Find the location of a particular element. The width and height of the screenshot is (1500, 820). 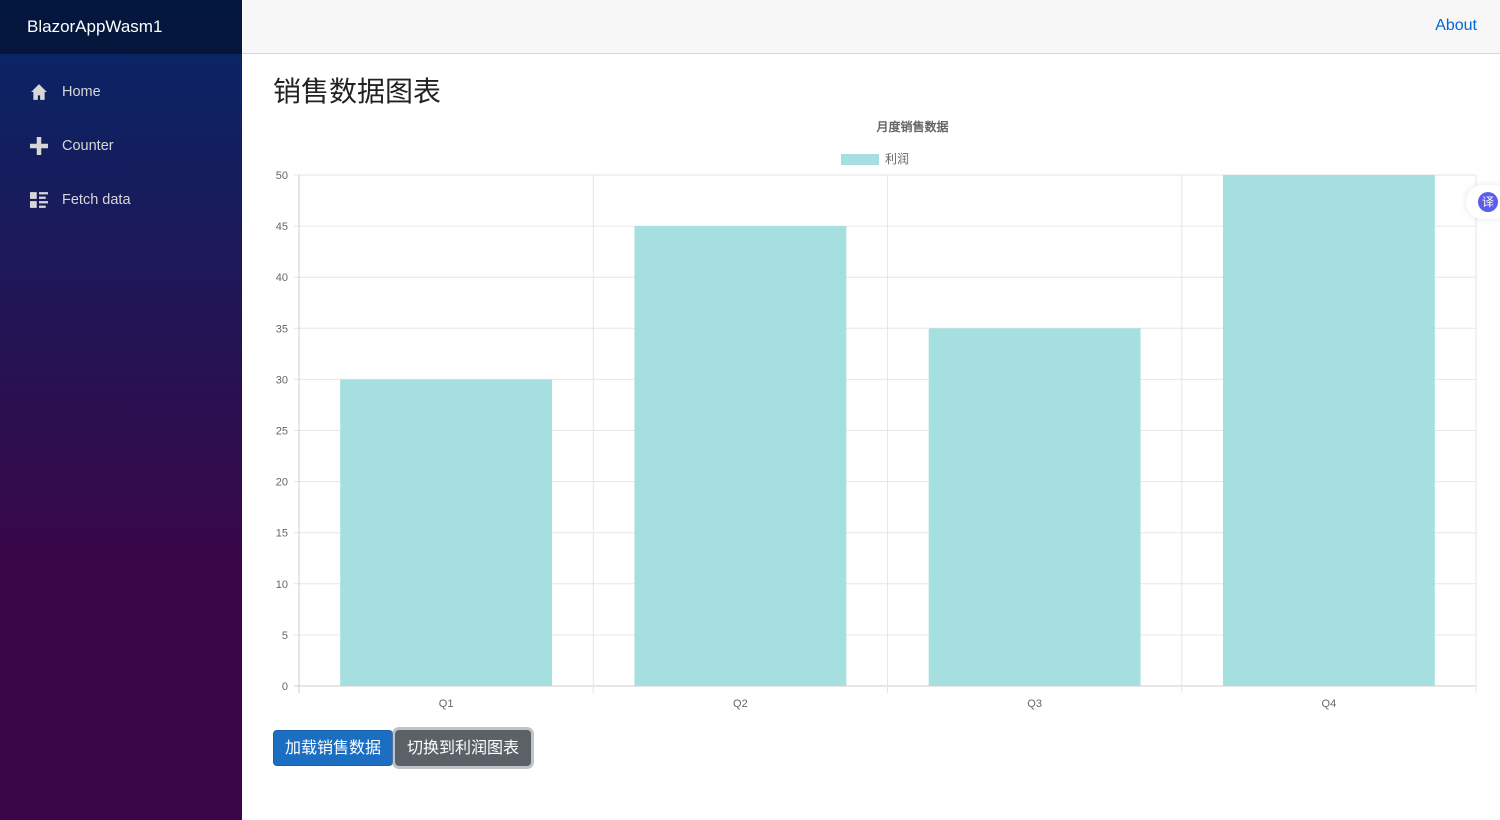

nav-home: Home is located at coordinates (121, 92).